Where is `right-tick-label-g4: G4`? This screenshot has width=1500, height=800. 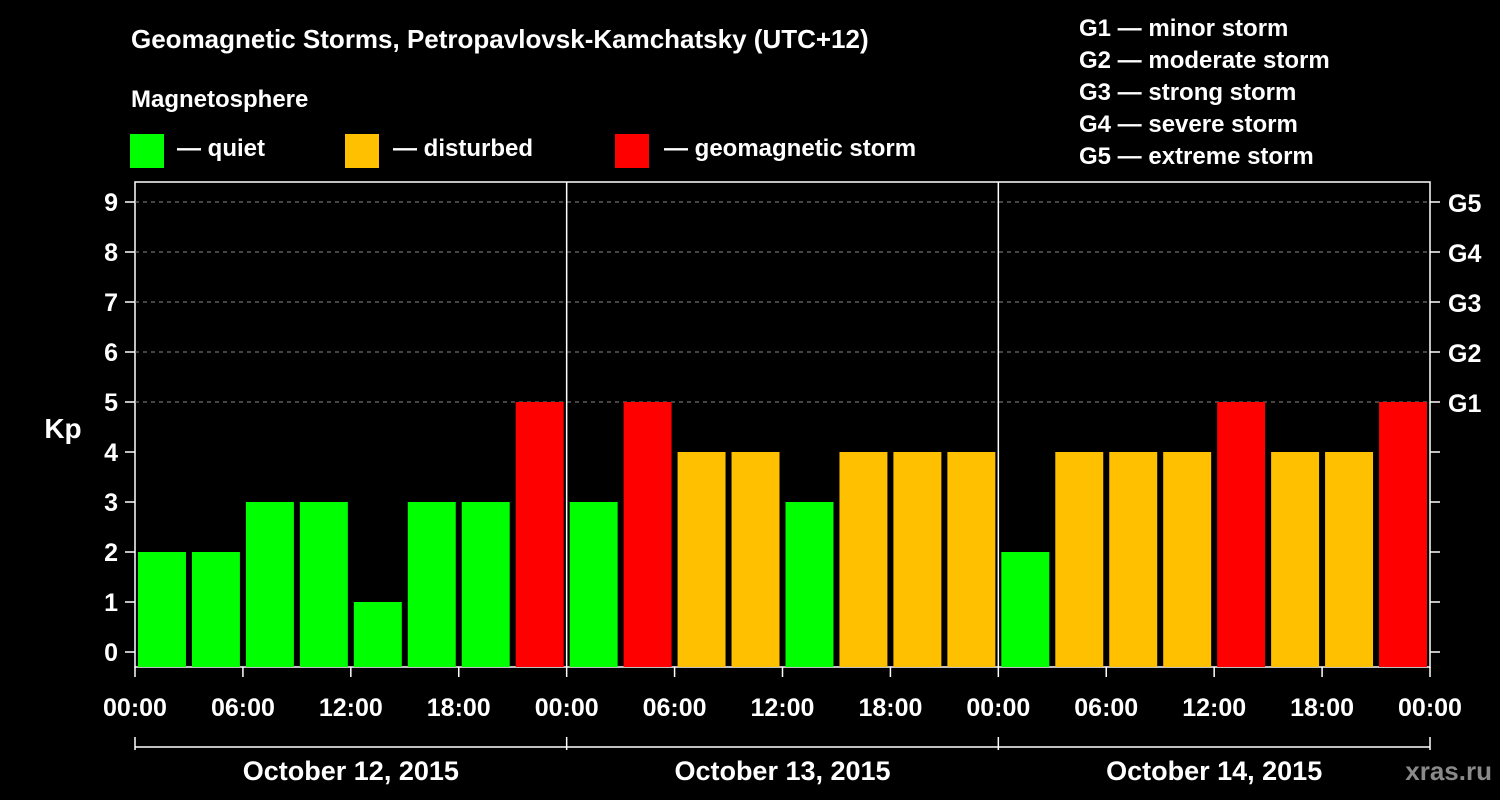 right-tick-label-g4: G4 is located at coordinates (1464, 254).